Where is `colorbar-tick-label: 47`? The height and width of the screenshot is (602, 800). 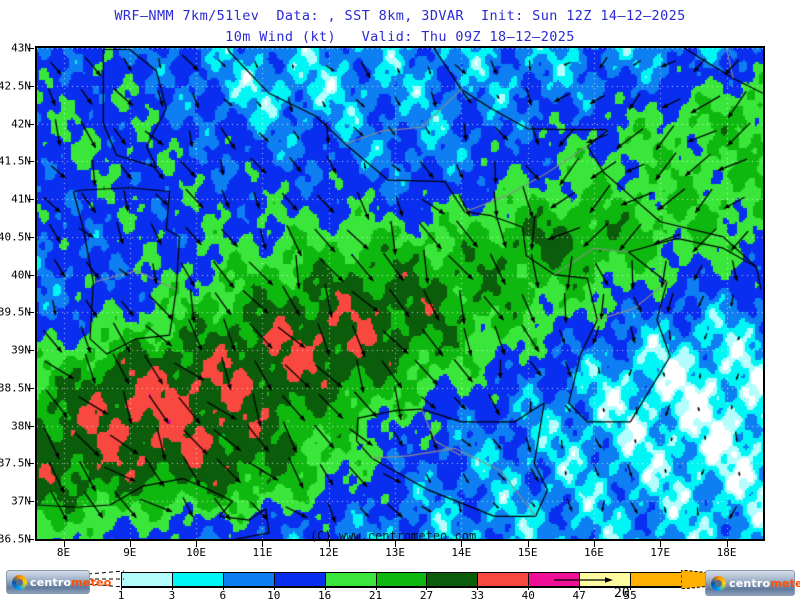
colorbar-tick-label: 47 is located at coordinates (579, 595).